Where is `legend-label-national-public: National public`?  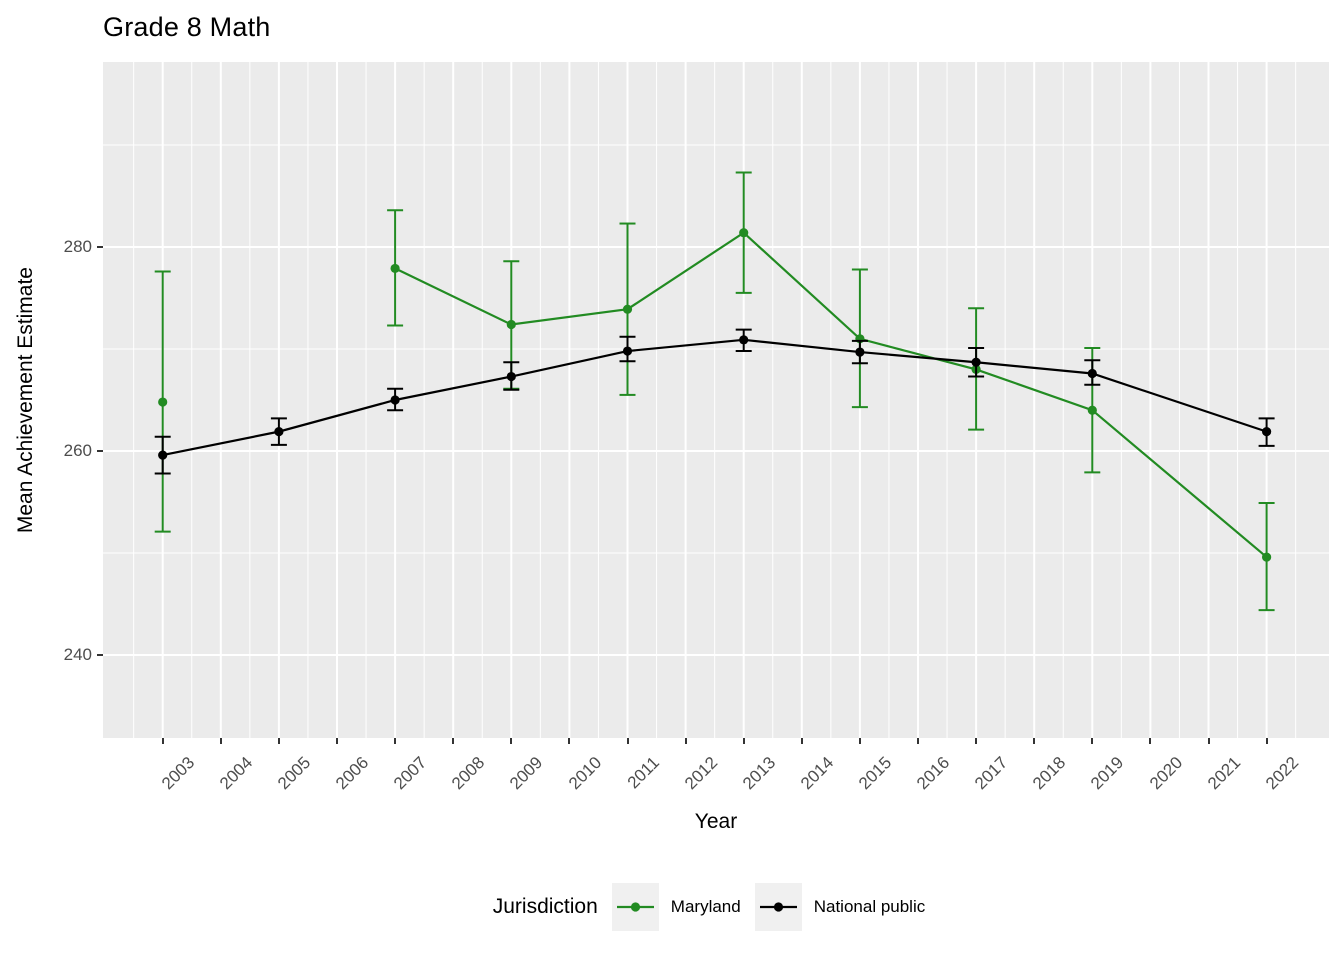
legend-label-national-public: National public is located at coordinates (869, 906).